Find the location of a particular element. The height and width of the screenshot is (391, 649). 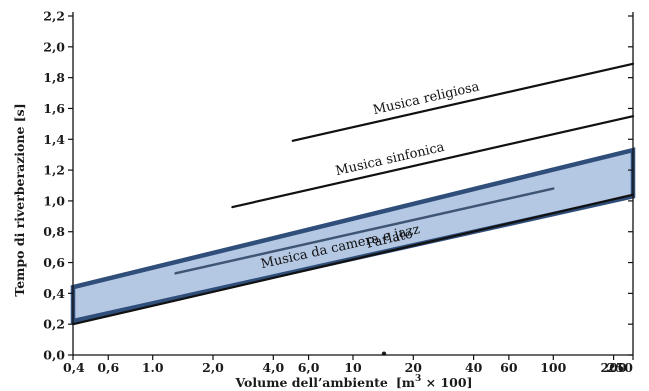

x-tick-label: 0,6 is located at coordinates (108, 367).